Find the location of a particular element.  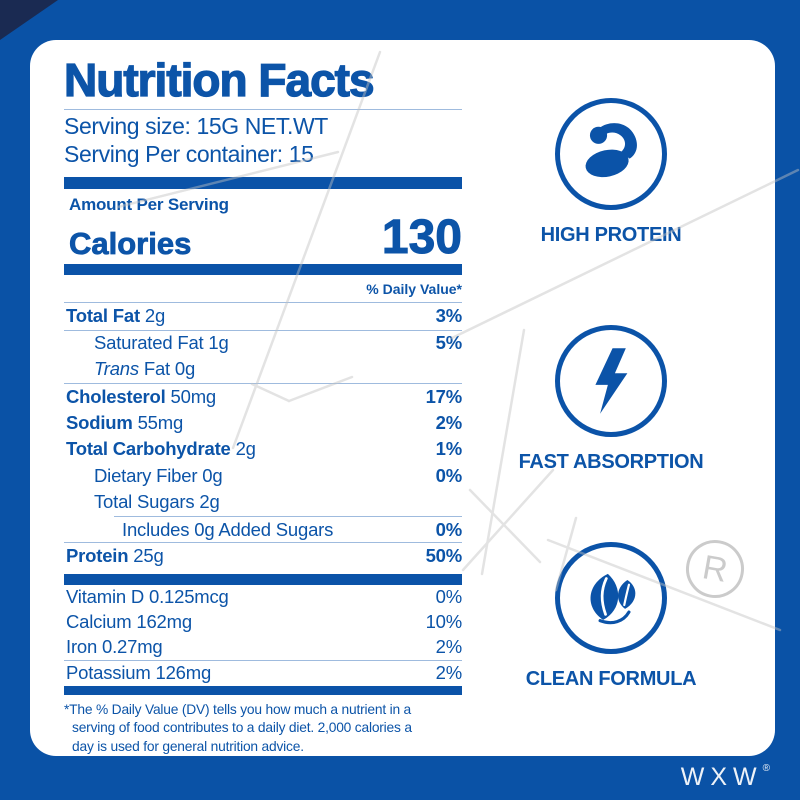

nutrient-value: 10% is located at coordinates (444, 622).